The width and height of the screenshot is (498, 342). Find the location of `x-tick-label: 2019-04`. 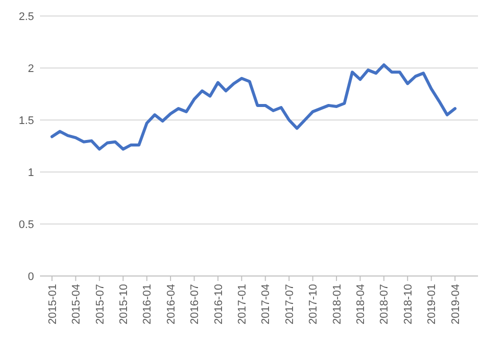

x-tick-label: 2019-04 is located at coordinates (456, 304).